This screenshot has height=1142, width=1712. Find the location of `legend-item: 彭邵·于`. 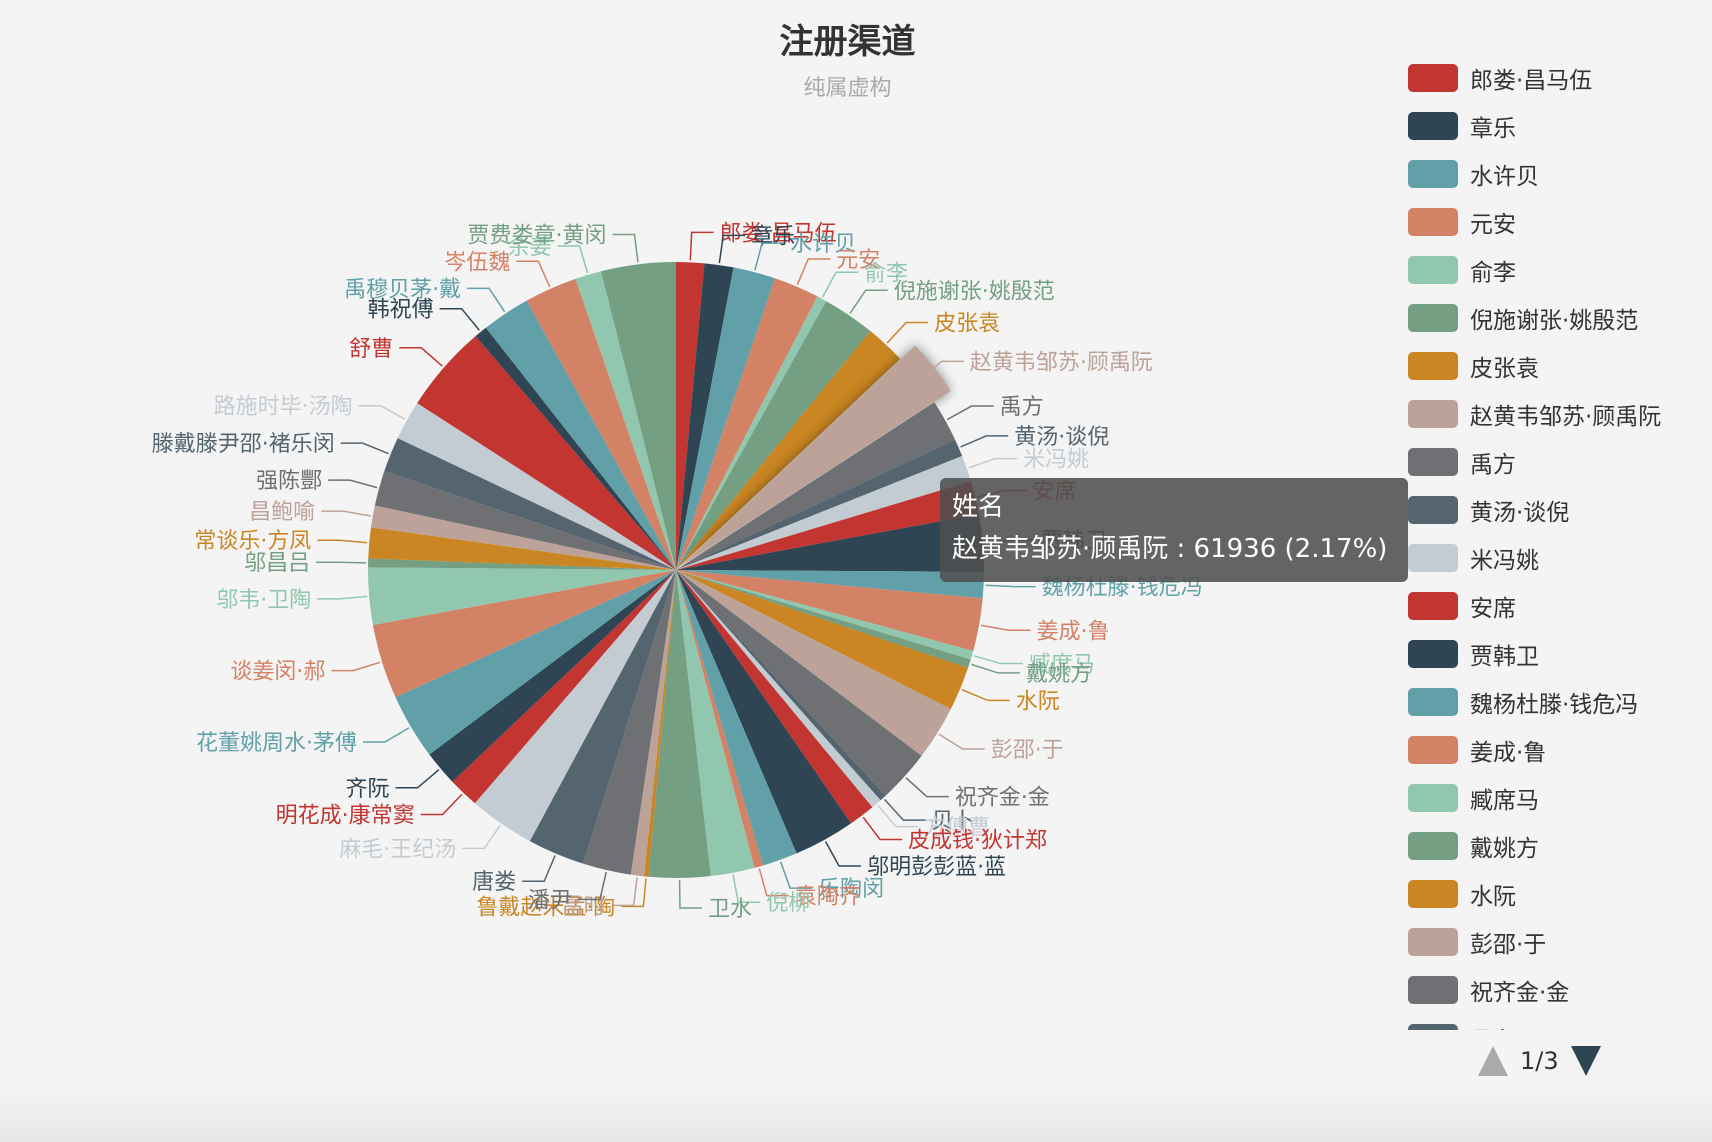

legend-item: 彭邵·于 is located at coordinates (1558, 942).